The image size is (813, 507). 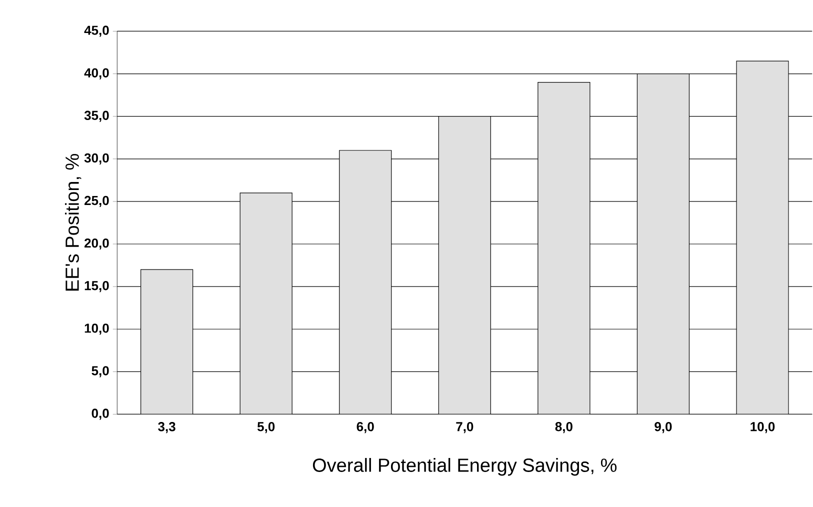 What do you see at coordinates (100, 372) in the screenshot?
I see `y-tick-label: 5,0` at bounding box center [100, 372].